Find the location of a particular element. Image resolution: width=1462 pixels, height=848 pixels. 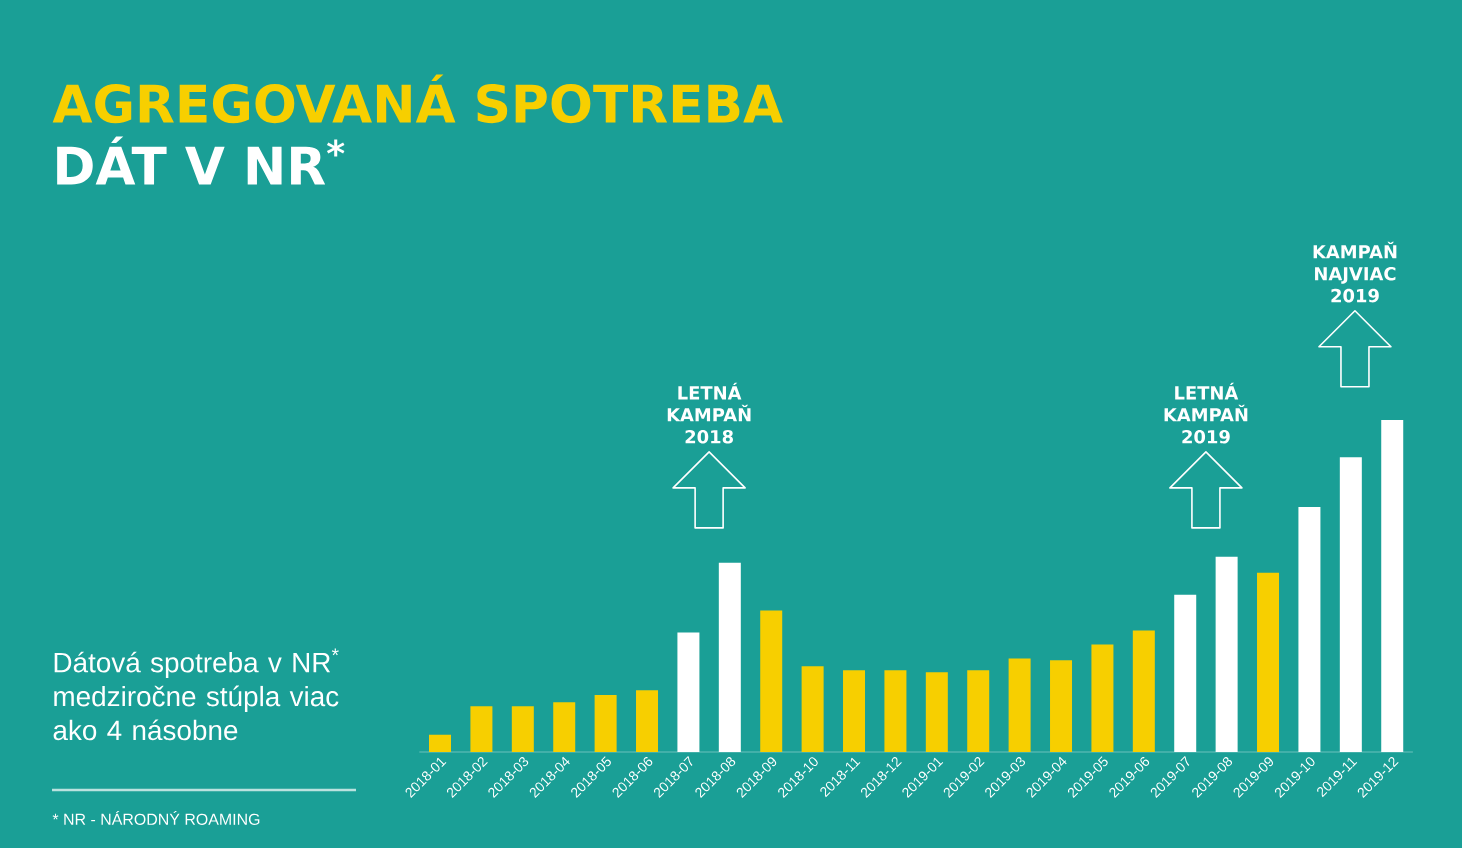

annotation: LETNÁ KAMPAŇ 2019 is located at coordinates (1206, 413).